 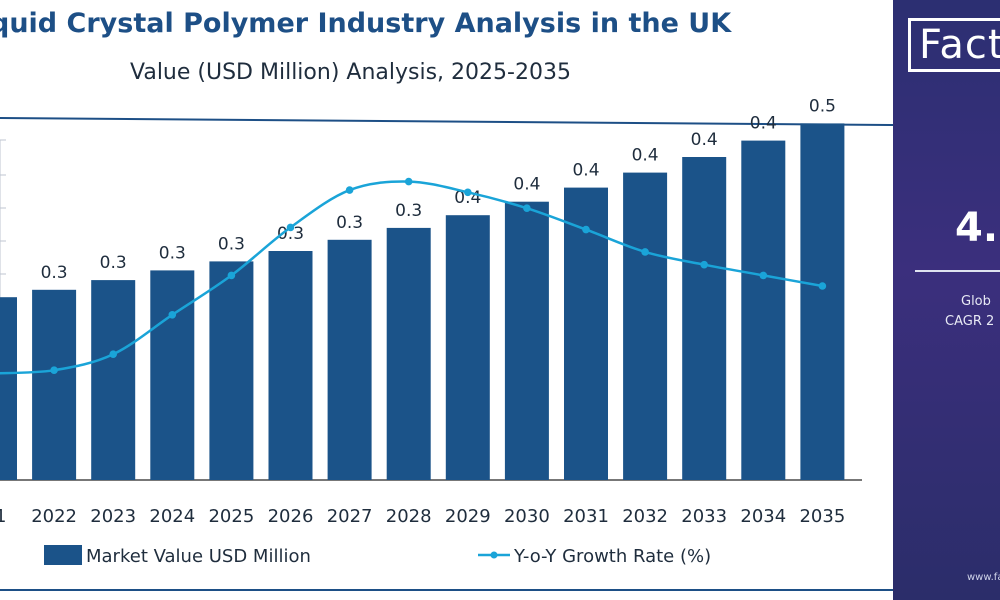 I want to click on bar-2027, so click(x=349, y=359).